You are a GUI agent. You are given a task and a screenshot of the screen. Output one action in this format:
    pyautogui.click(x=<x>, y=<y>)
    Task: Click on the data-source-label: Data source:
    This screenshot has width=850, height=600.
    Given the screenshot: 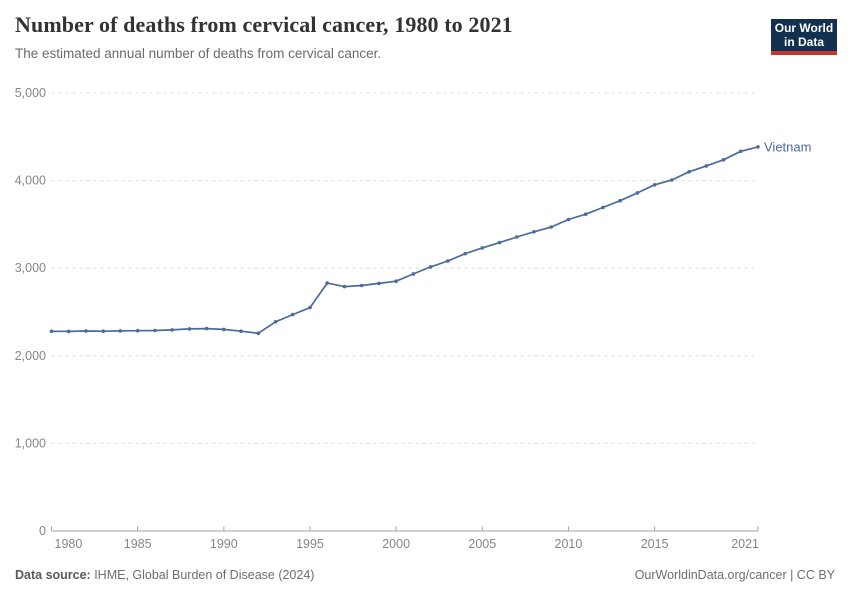 What is the action you would take?
    pyautogui.click(x=53, y=575)
    